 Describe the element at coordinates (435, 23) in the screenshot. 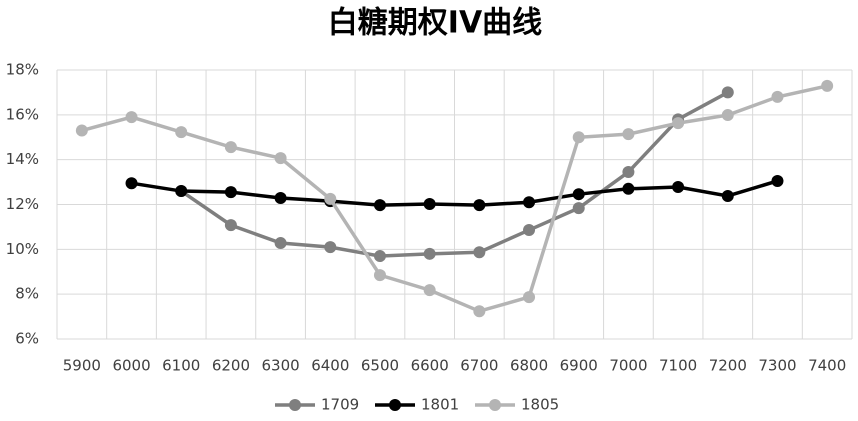

I see `chart-title: 白糖期权IV曲线` at that location.